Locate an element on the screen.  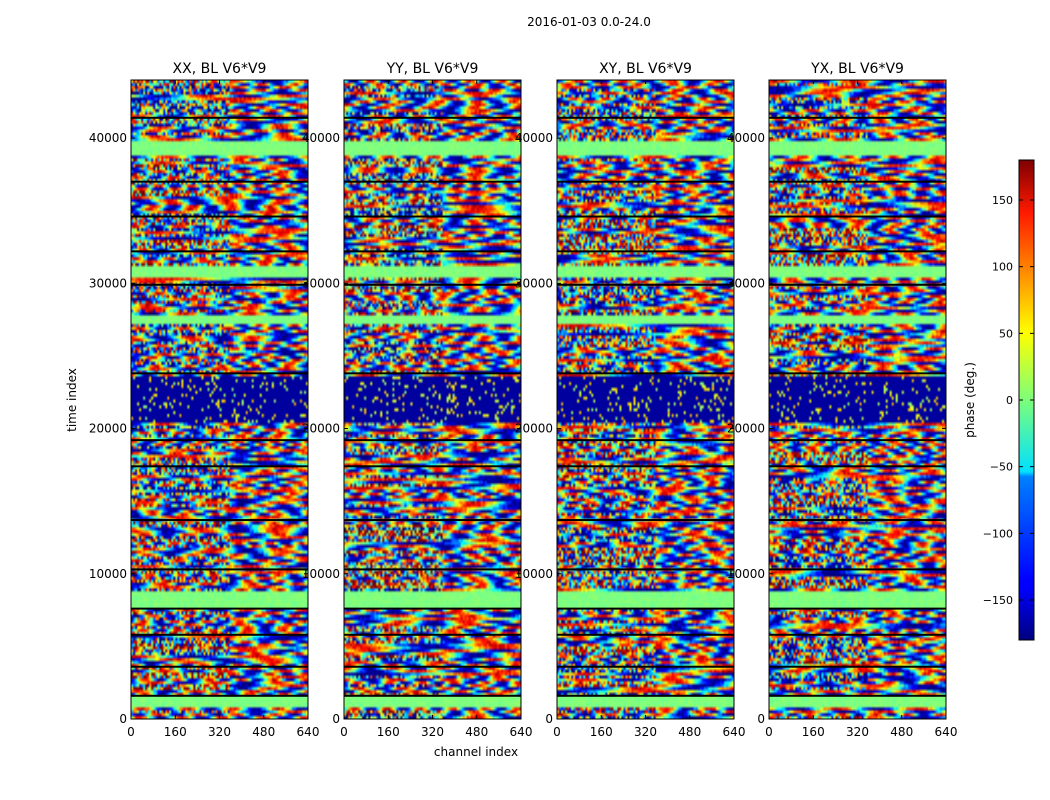
colorbar-tick-label-0: 0 is located at coordinates (1009, 400).